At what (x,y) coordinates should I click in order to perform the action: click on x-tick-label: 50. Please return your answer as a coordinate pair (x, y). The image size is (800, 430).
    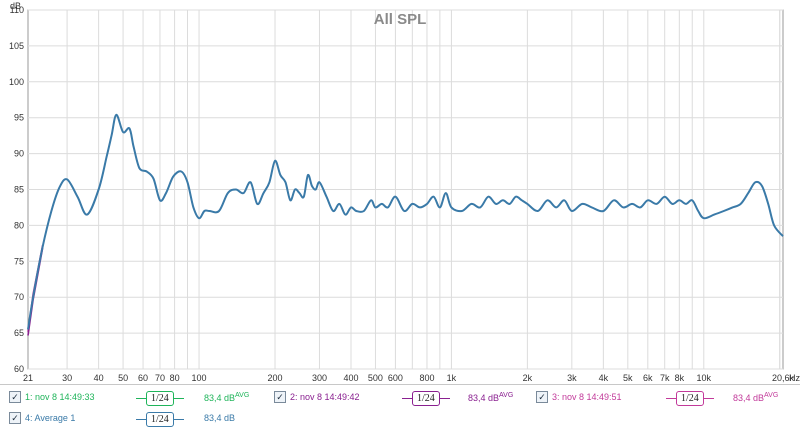
    Looking at the image, I should click on (123, 378).